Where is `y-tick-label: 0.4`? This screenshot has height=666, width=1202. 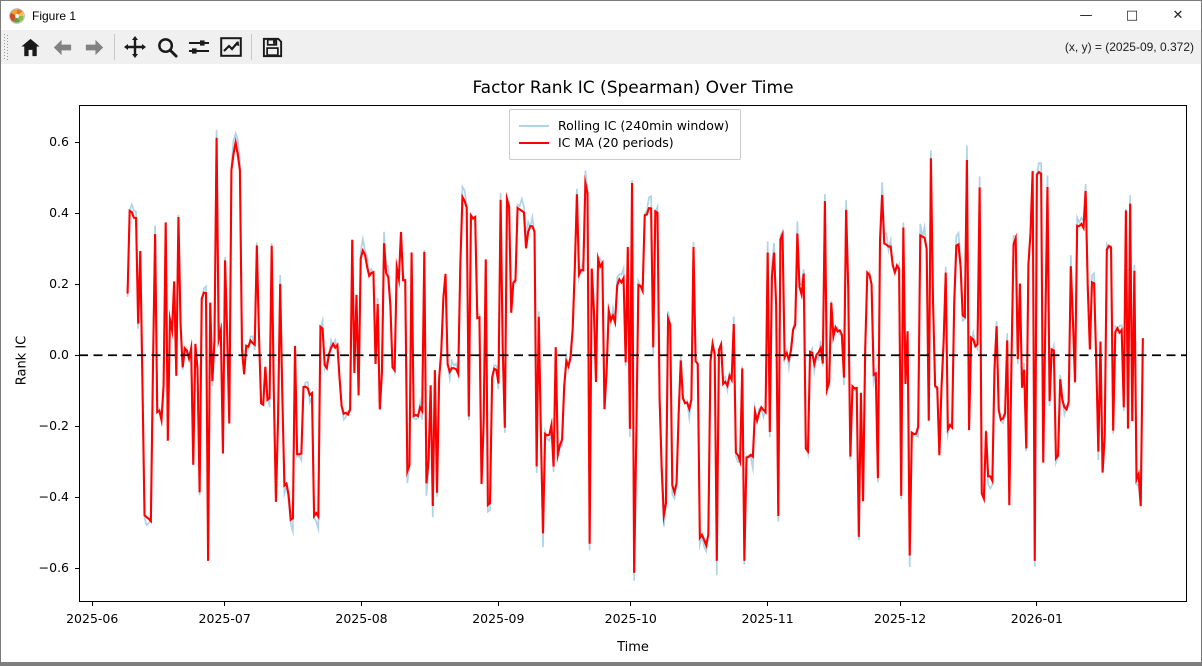 y-tick-label: 0.4 is located at coordinates (59, 213).